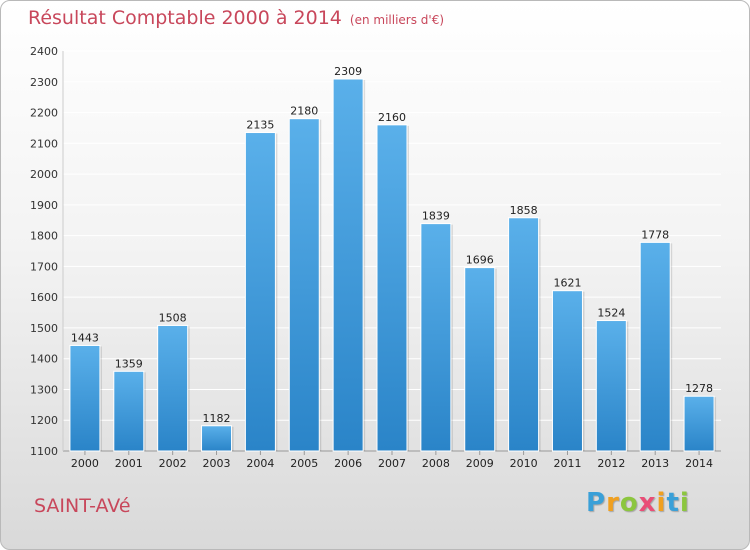  Describe the element at coordinates (348, 71) in the screenshot. I see `data-label: 2309` at that location.